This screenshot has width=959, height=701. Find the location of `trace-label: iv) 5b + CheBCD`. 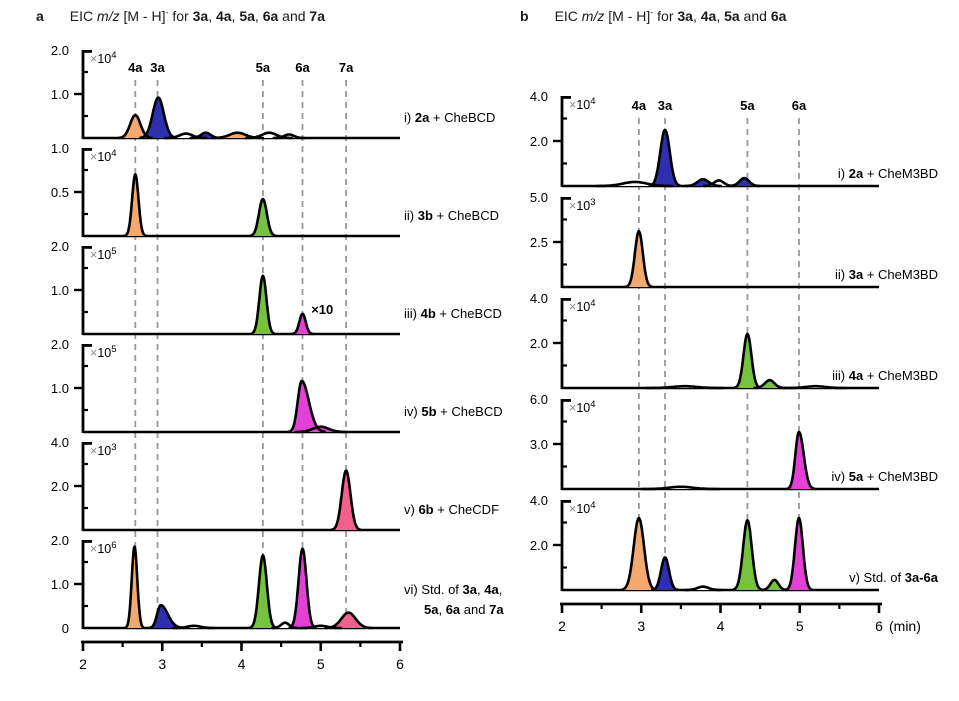

trace-label: iv) 5b + CheBCD is located at coordinates (453, 411).